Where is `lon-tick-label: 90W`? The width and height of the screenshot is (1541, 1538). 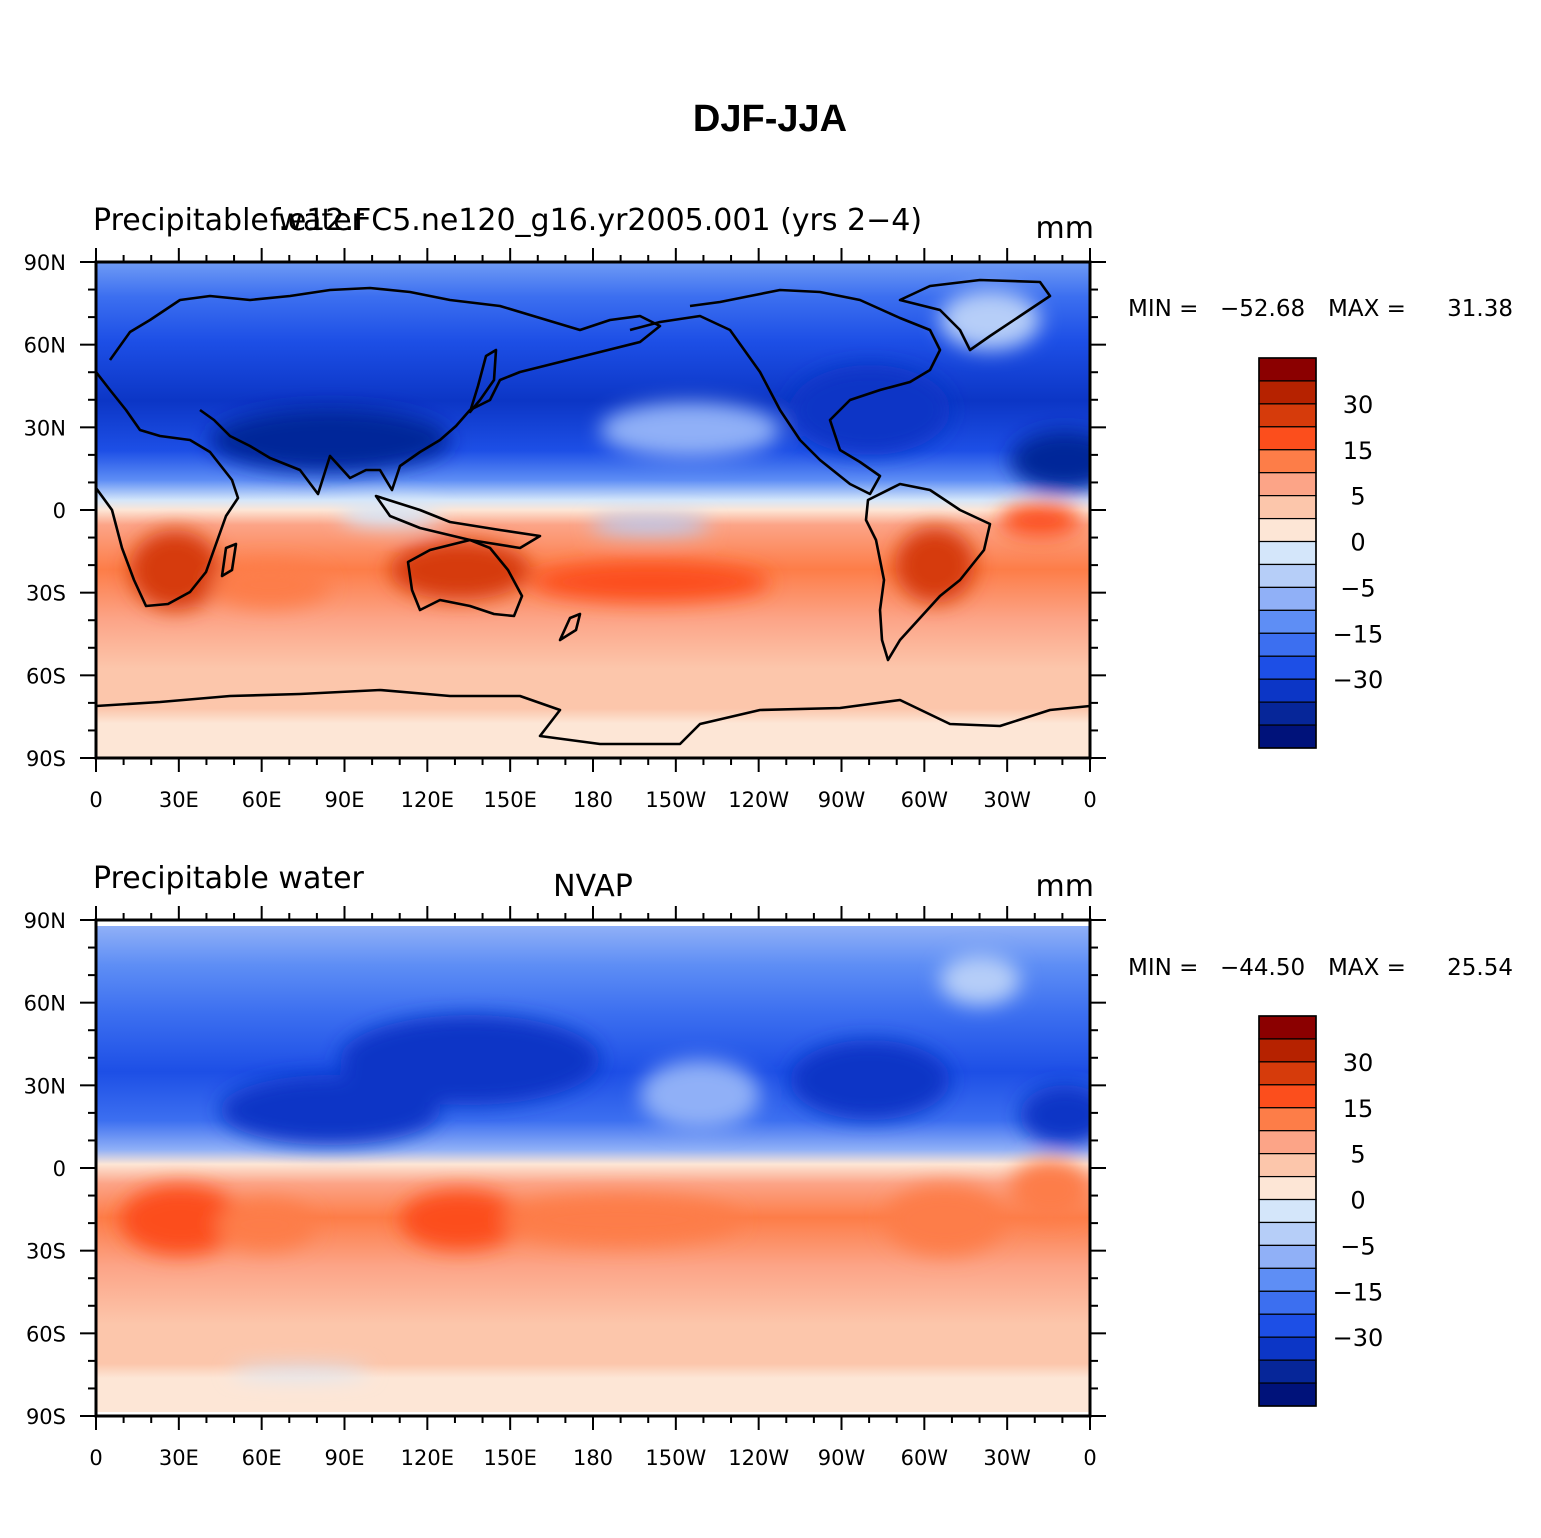
lon-tick-label: 90W is located at coordinates (842, 800).